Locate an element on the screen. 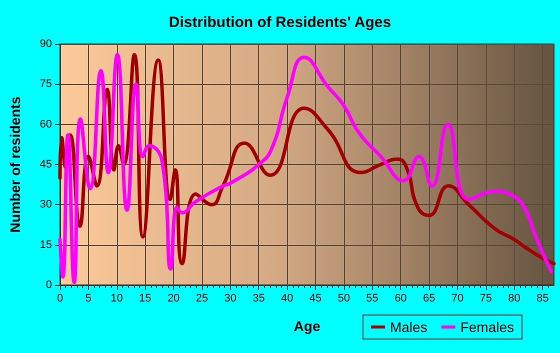 The width and height of the screenshot is (560, 353). x-tick-label: 85 is located at coordinates (542, 298).